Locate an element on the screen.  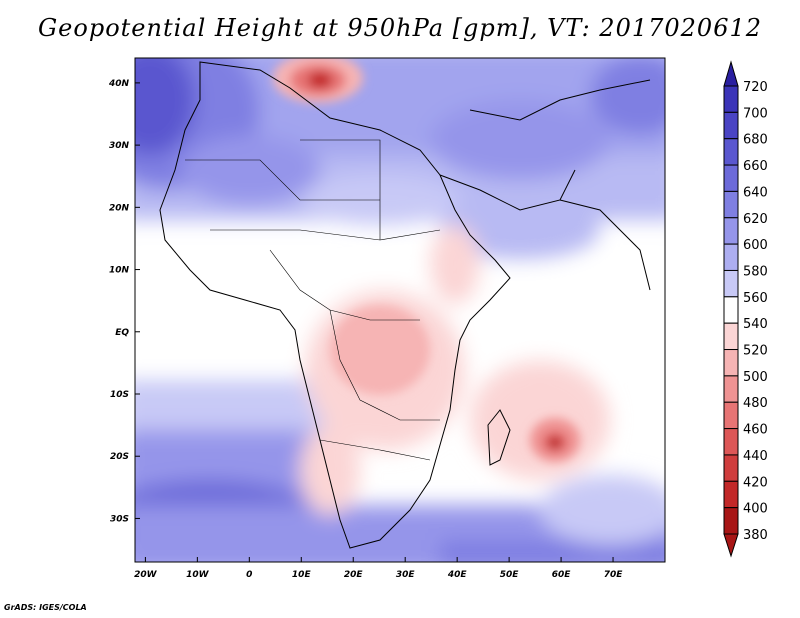
lat-tick-label: 30S is located at coordinates (119, 519).